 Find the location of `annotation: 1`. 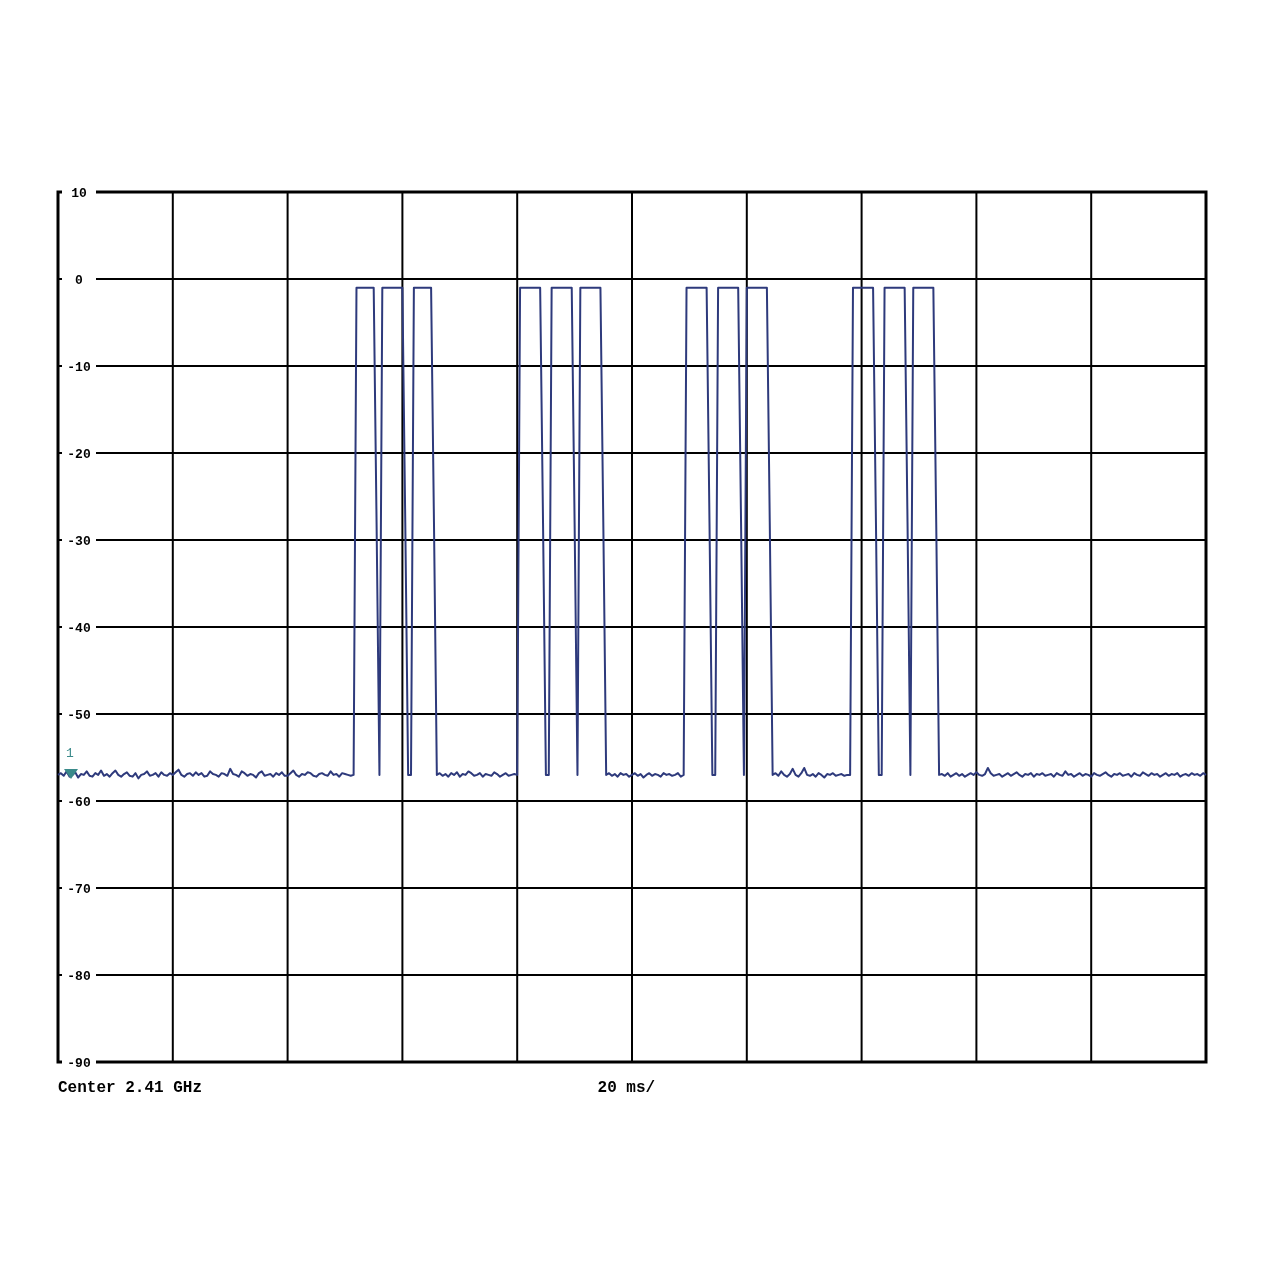

annotation: 1 is located at coordinates (70, 753).